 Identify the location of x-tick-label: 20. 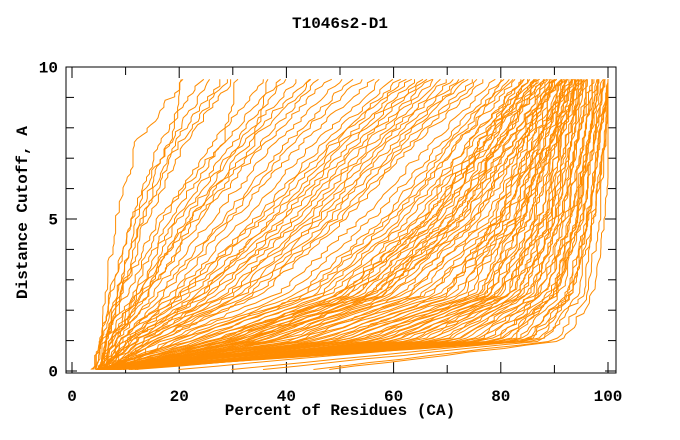
(179, 397).